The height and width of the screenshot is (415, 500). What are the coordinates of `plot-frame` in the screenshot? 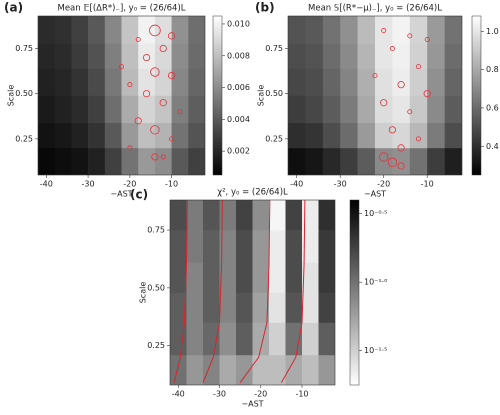 It's located at (375, 95).